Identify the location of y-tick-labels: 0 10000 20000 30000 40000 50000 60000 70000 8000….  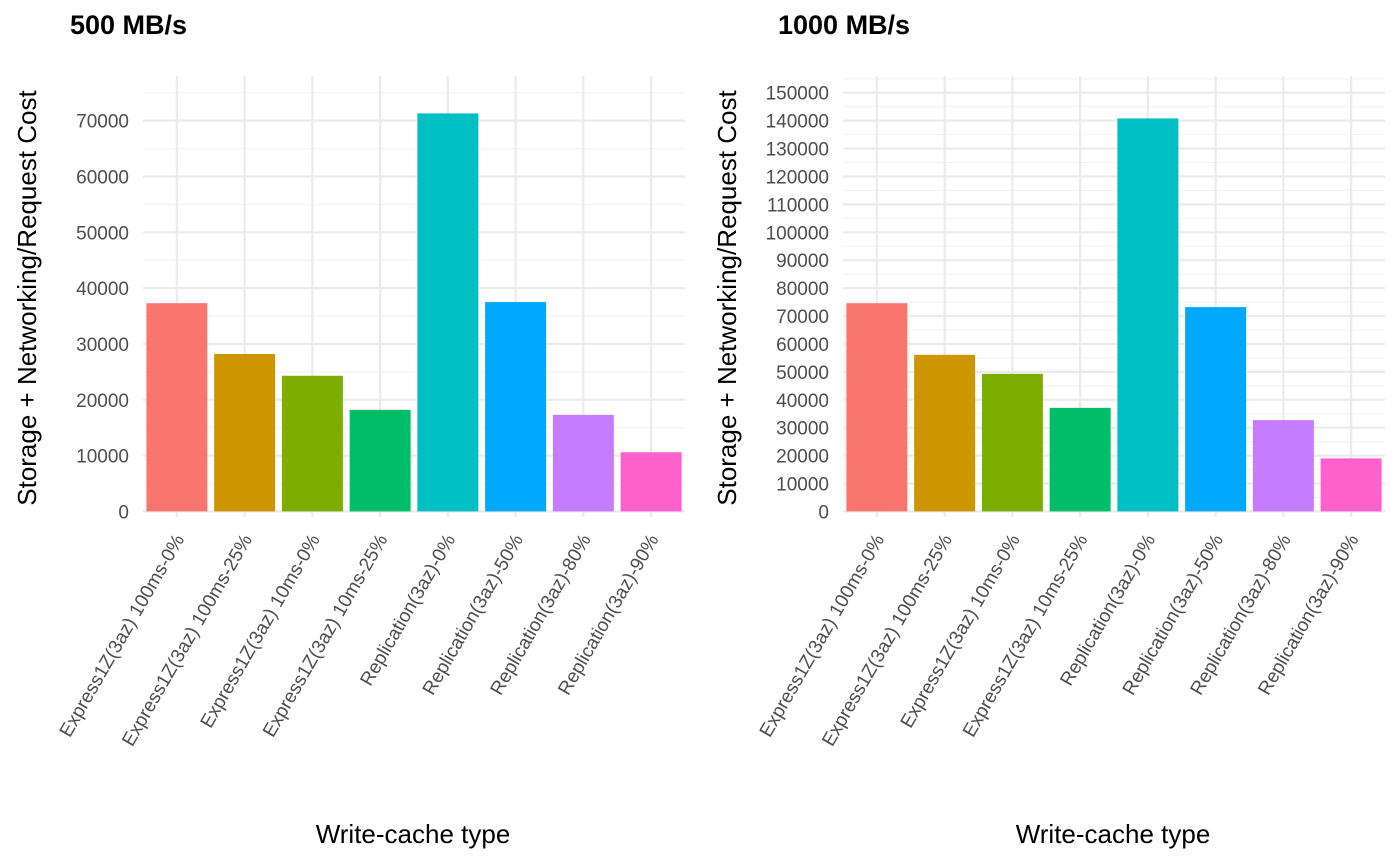
(797, 304).